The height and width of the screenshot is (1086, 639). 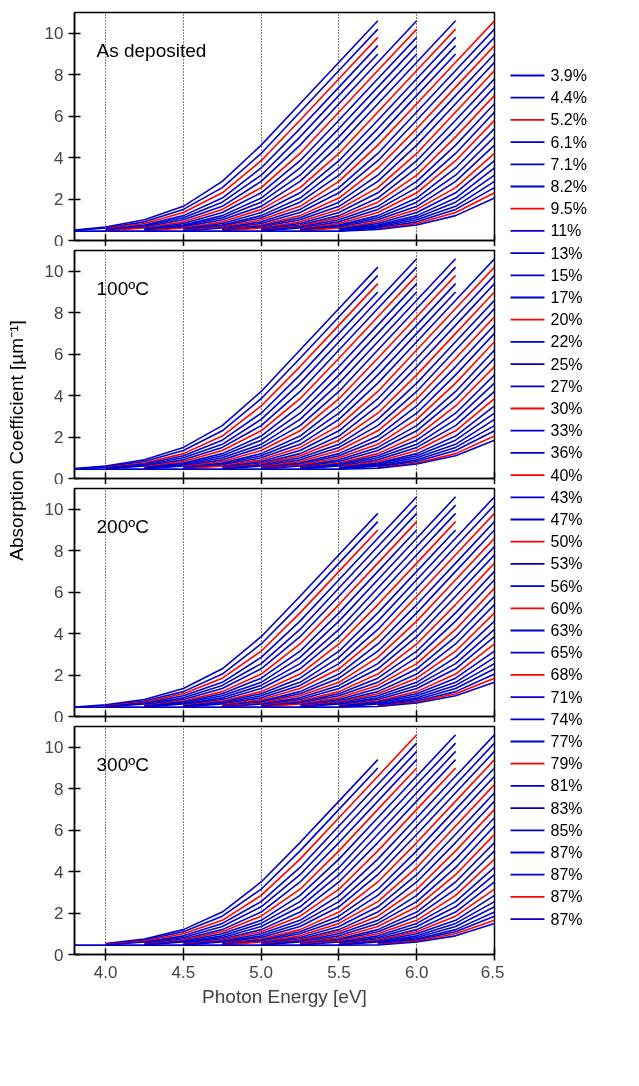 What do you see at coordinates (568, 186) in the screenshot?
I see `legend-label: 8.2%` at bounding box center [568, 186].